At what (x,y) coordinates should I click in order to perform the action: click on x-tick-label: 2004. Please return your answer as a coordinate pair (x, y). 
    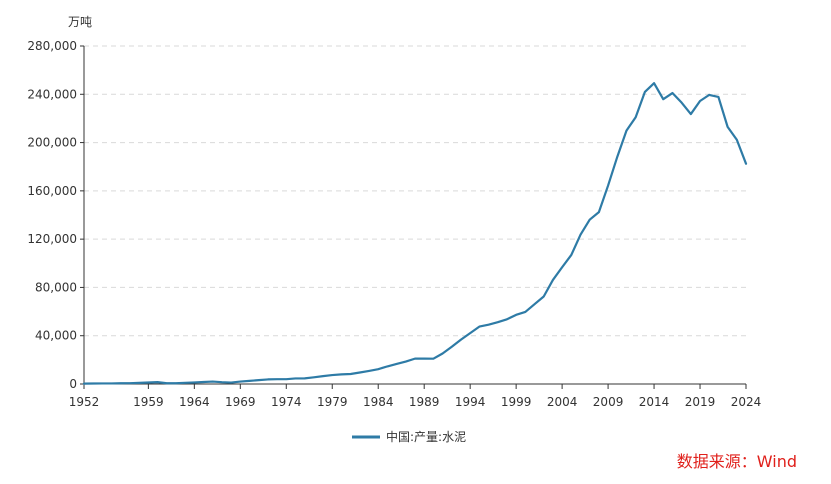
    Looking at the image, I should click on (562, 402).